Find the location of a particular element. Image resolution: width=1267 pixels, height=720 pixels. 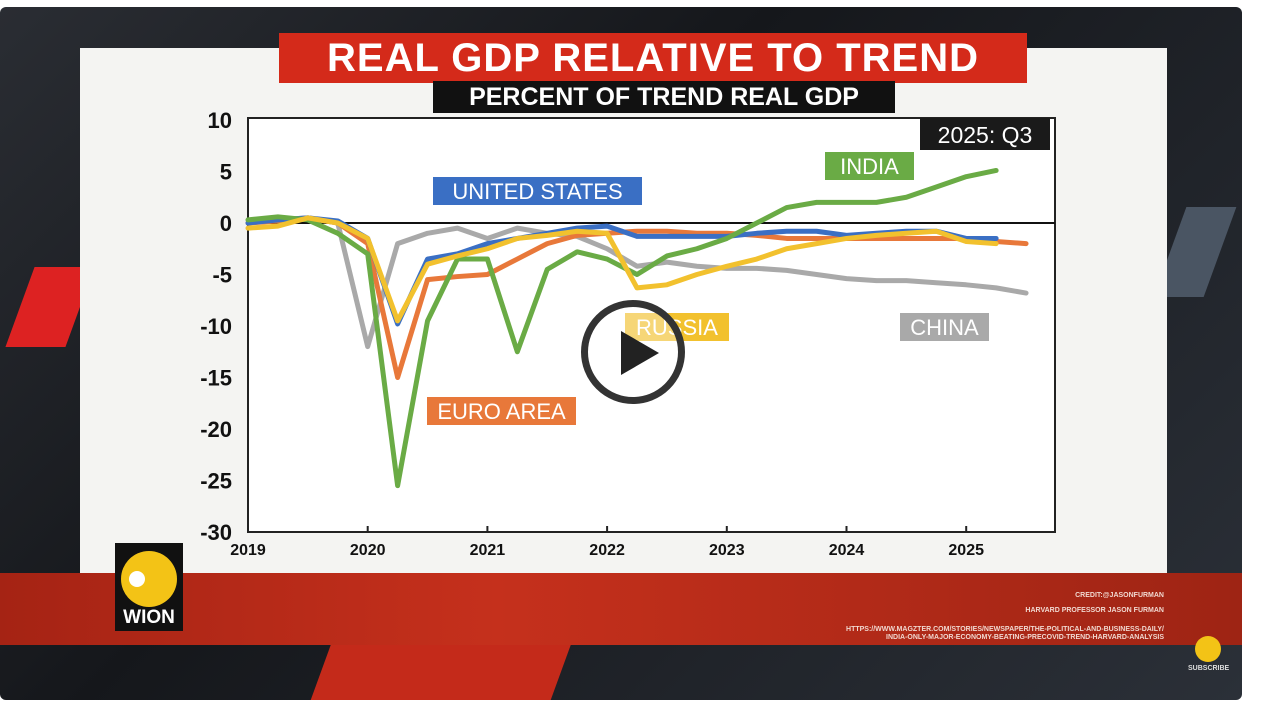

x-tick-label: 2019 is located at coordinates (248, 550).